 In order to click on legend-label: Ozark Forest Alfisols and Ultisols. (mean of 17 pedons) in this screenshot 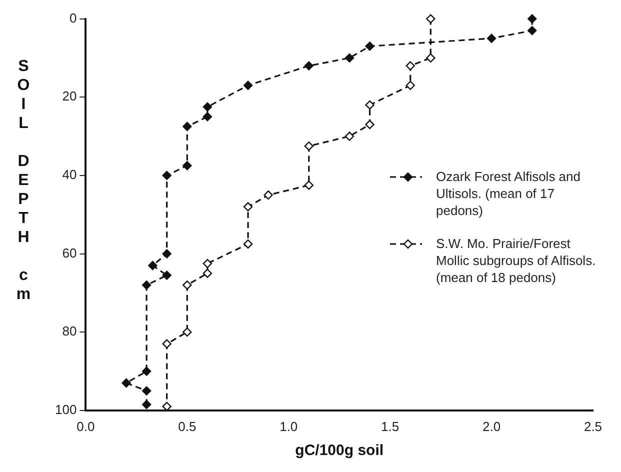, I will do `click(509, 193)`.